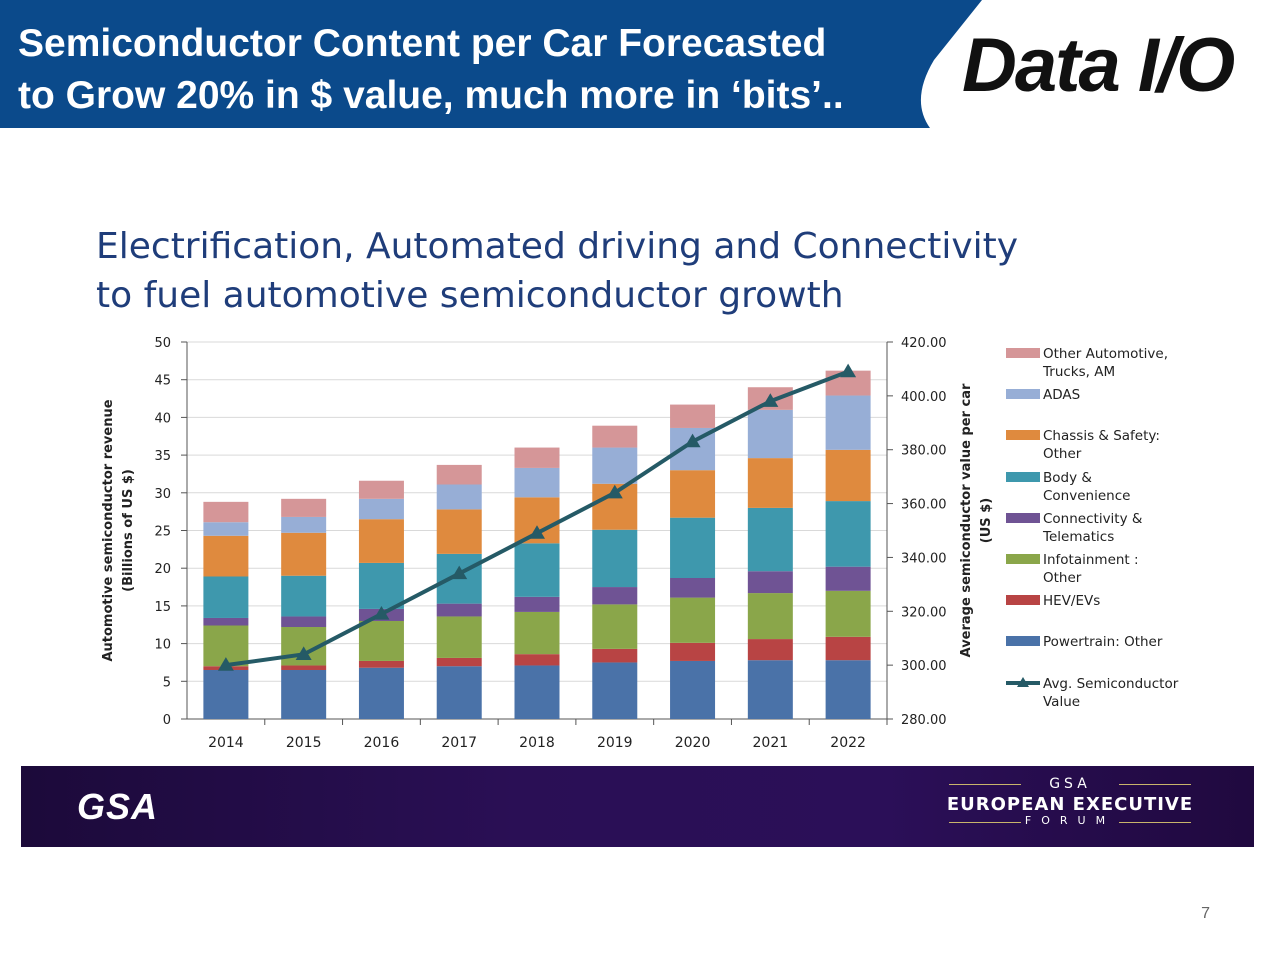 The width and height of the screenshot is (1280, 960). I want to click on legend-label: Value, so click(1061, 702).